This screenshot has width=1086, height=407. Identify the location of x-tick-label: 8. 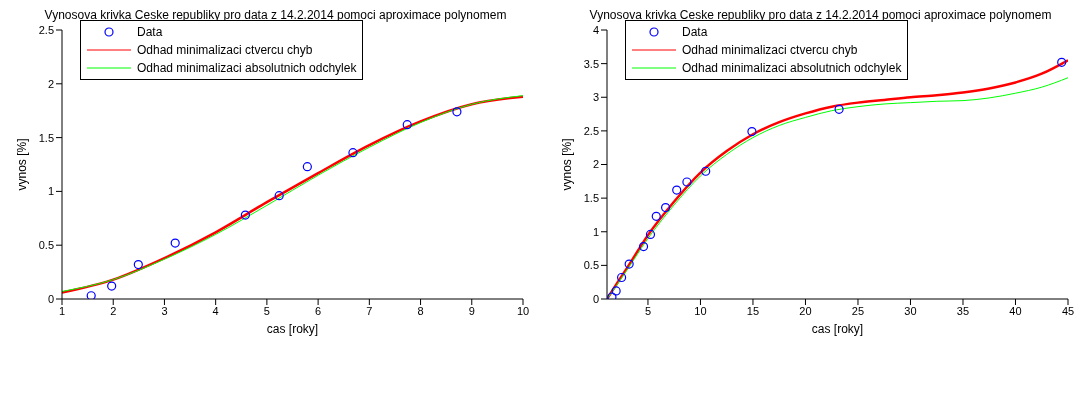
(420, 310).